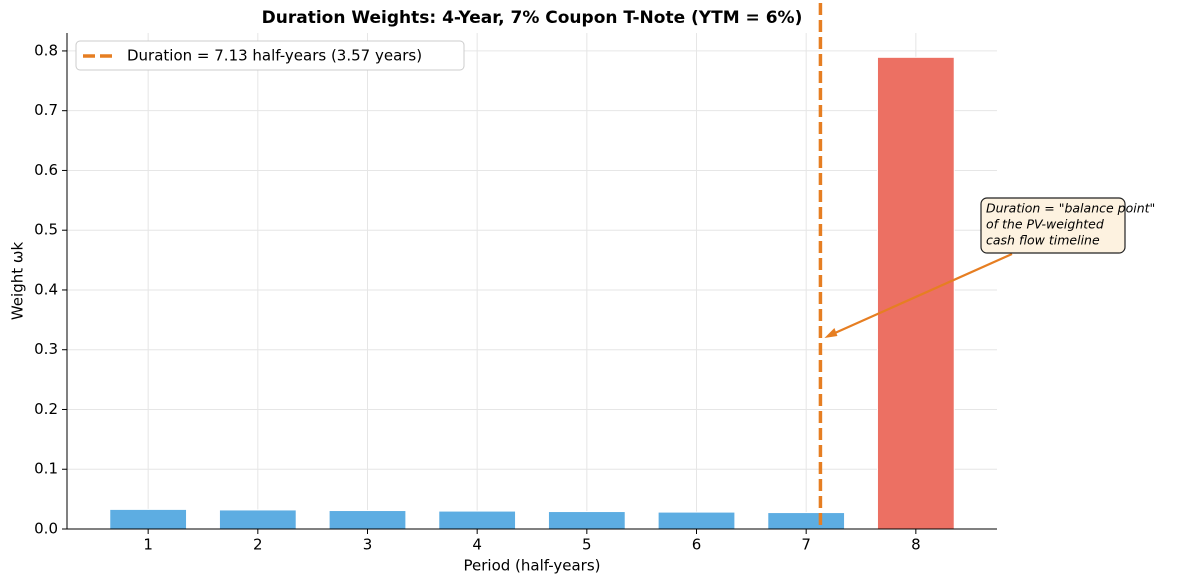  What do you see at coordinates (46, 409) in the screenshot?
I see `y-tick-label: 0.2` at bounding box center [46, 409].